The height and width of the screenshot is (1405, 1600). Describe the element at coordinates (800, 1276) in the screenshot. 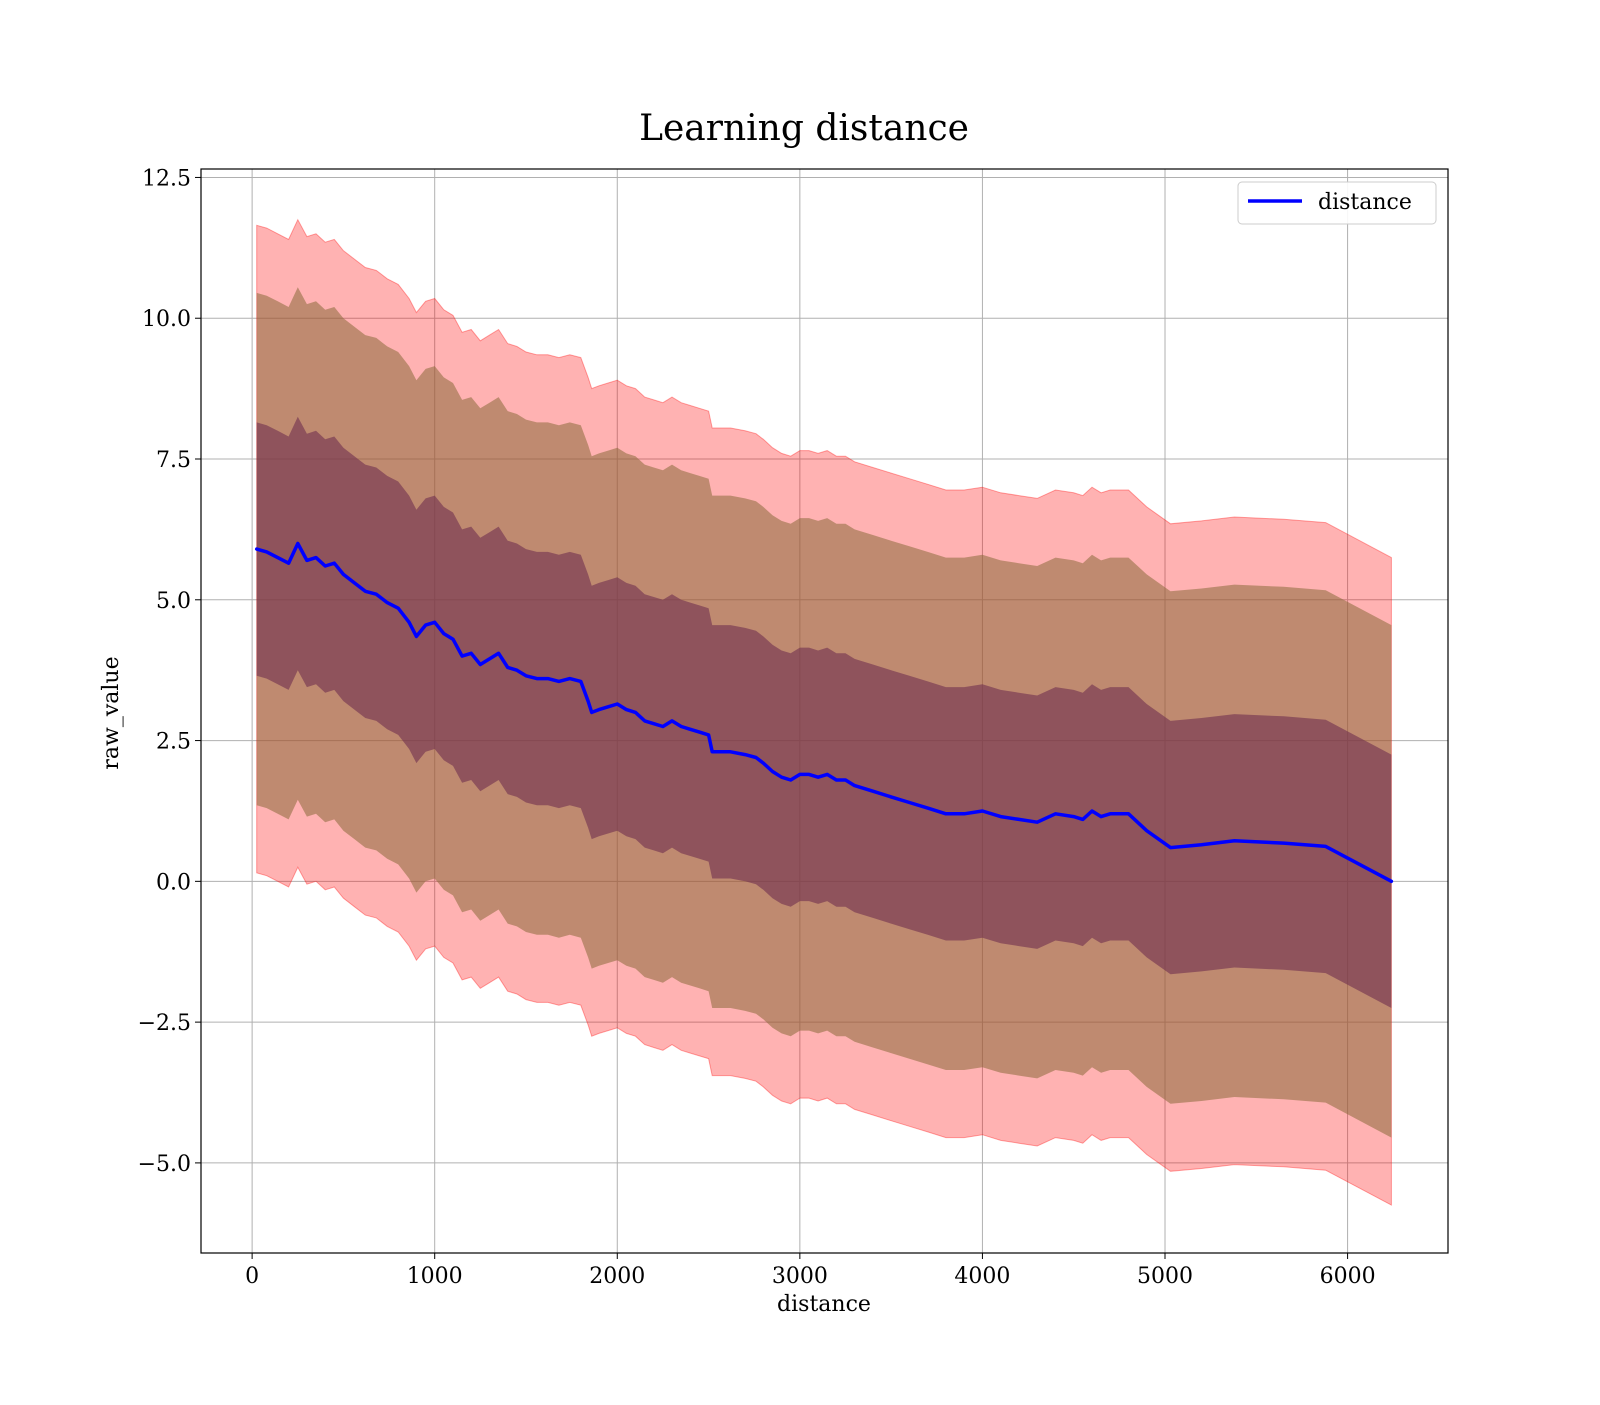

I see `x-tick-label: 3000` at that location.